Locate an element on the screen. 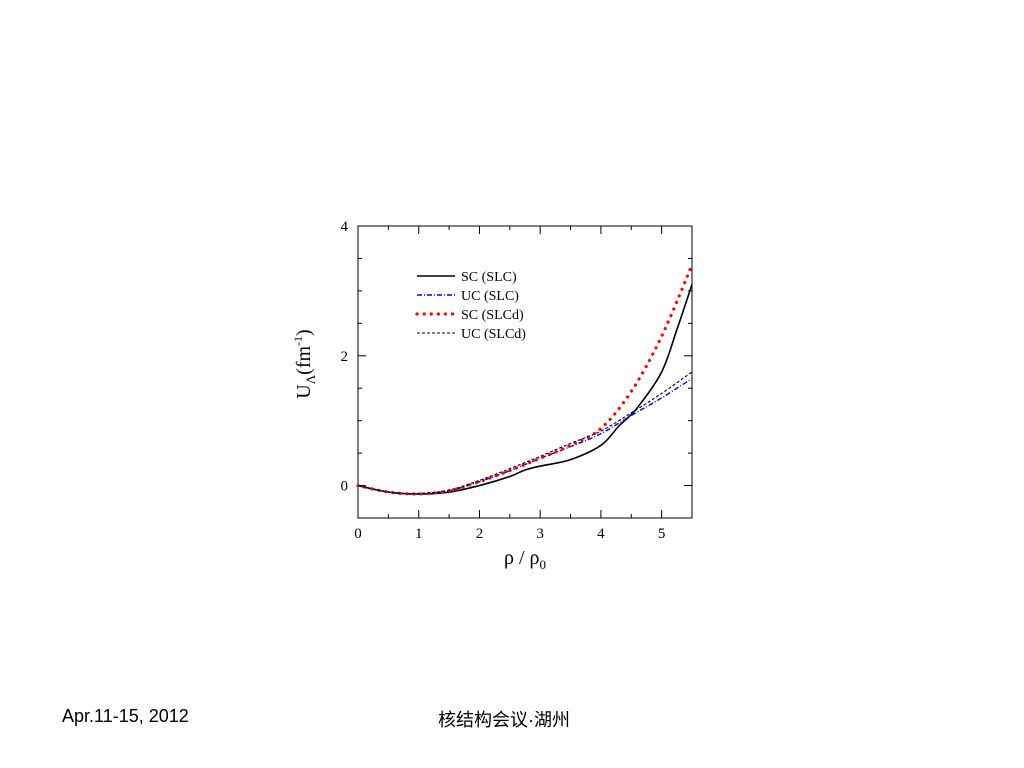 This screenshot has width=1024, height=768. legend-label-2: UC (SLC) is located at coordinates (490, 296).